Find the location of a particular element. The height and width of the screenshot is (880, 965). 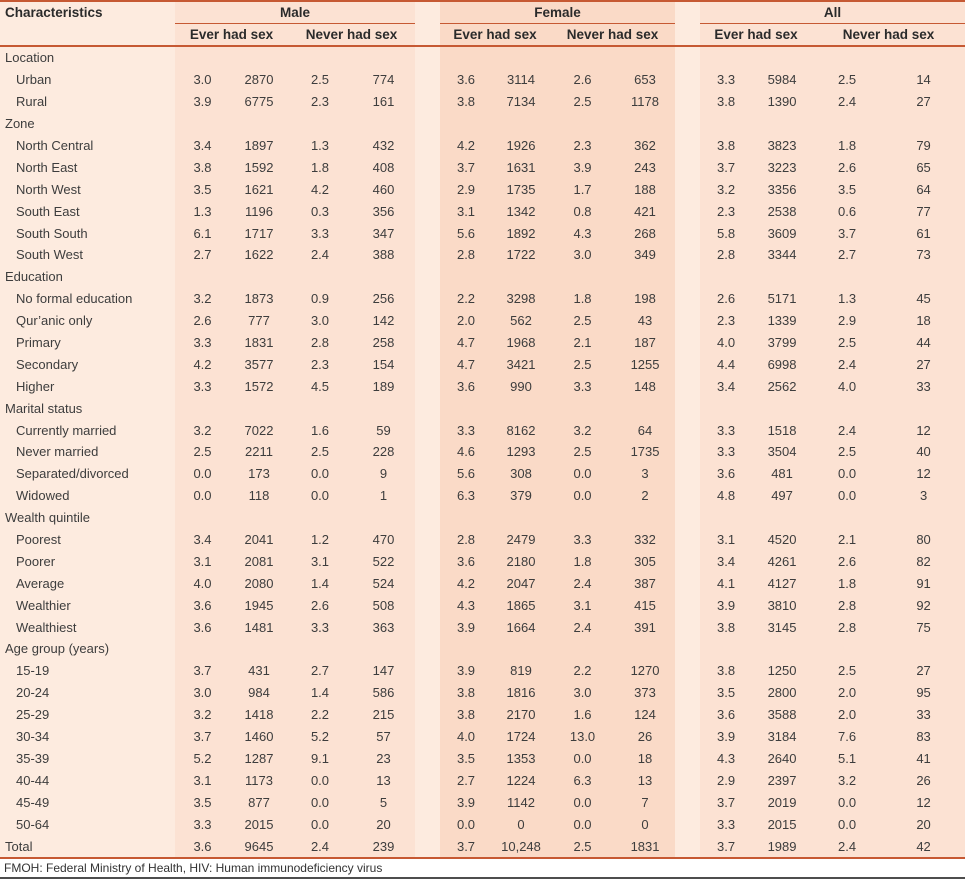

cell-value: 387 is located at coordinates (645, 583).